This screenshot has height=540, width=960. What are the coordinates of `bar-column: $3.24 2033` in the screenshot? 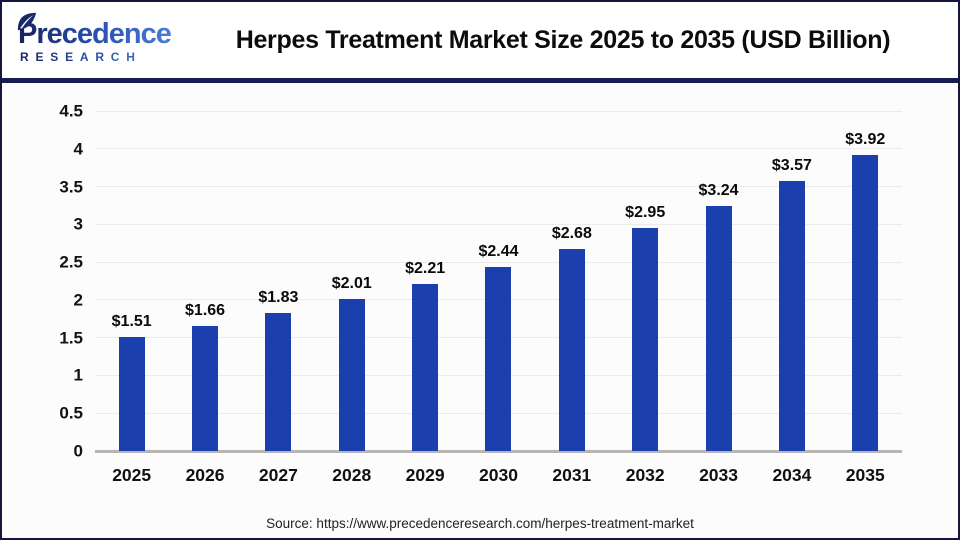 It's located at (718, 298).